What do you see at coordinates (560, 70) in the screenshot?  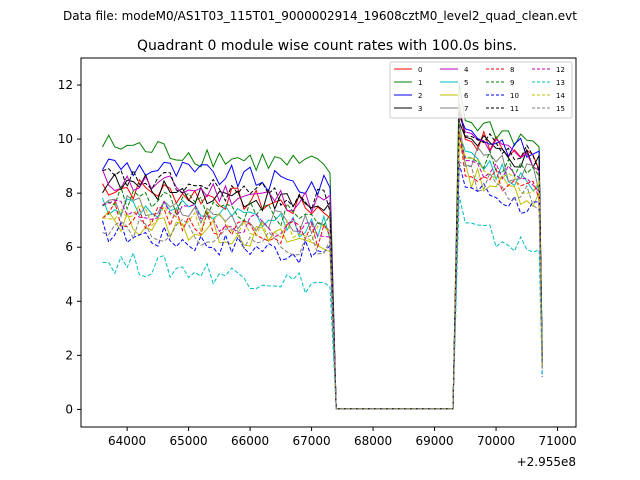 I see `legend-label: 12` at bounding box center [560, 70].